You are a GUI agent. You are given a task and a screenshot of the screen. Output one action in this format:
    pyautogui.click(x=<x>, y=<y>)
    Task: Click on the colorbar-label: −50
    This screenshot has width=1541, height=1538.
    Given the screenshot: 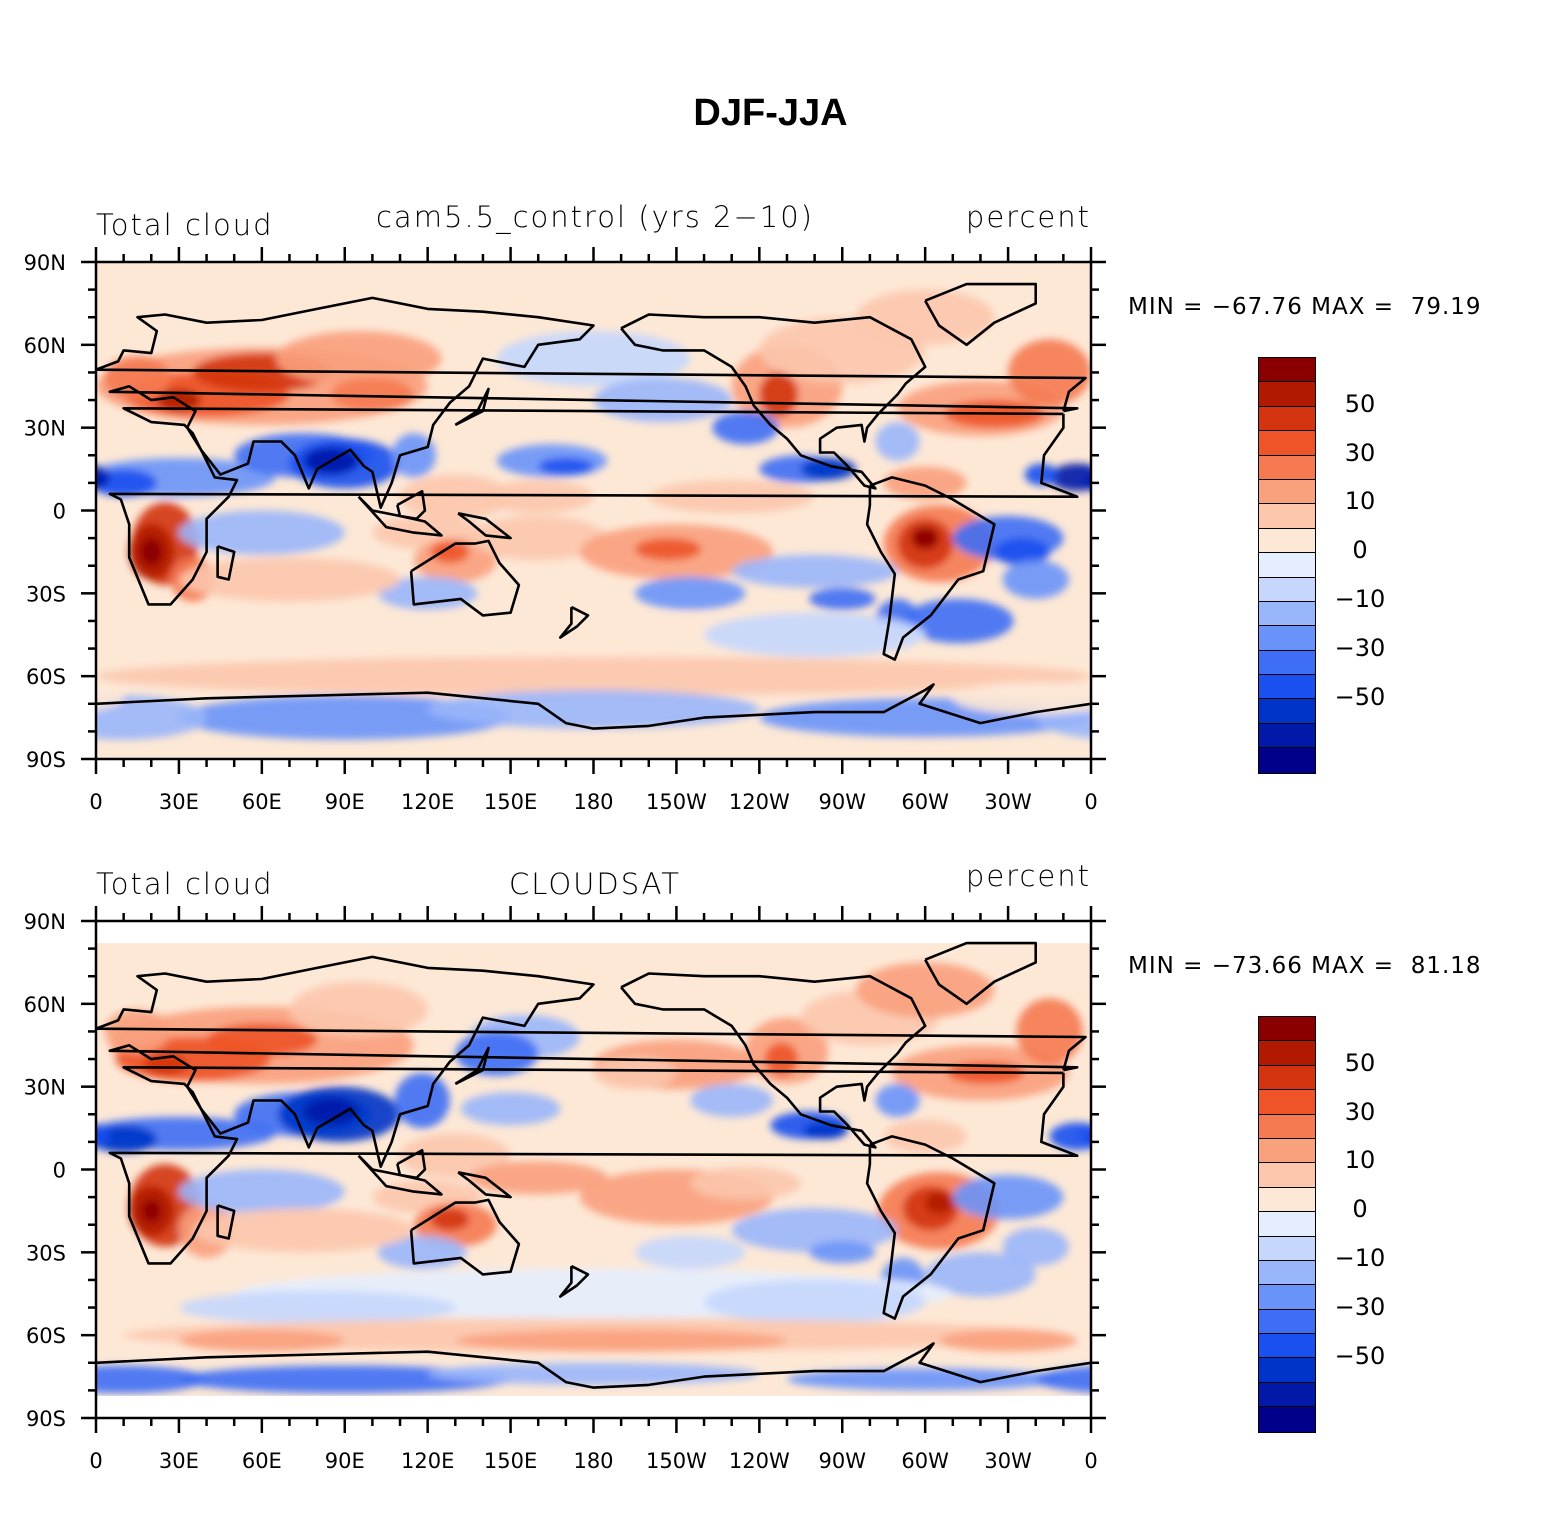 What is the action you would take?
    pyautogui.click(x=1360, y=696)
    